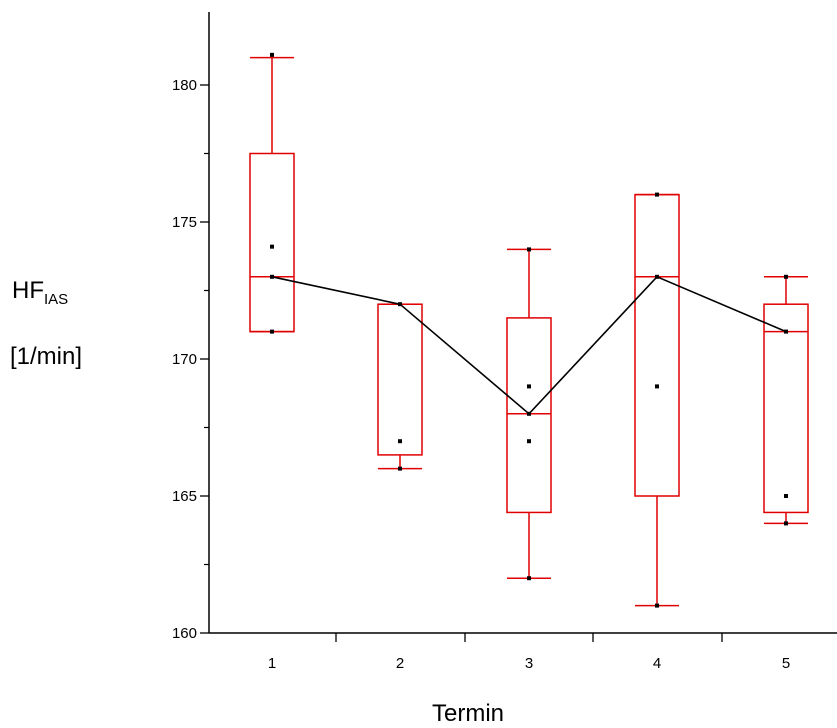 The image size is (837, 728). What do you see at coordinates (272, 663) in the screenshot?
I see `x-tick-label: 1` at bounding box center [272, 663].